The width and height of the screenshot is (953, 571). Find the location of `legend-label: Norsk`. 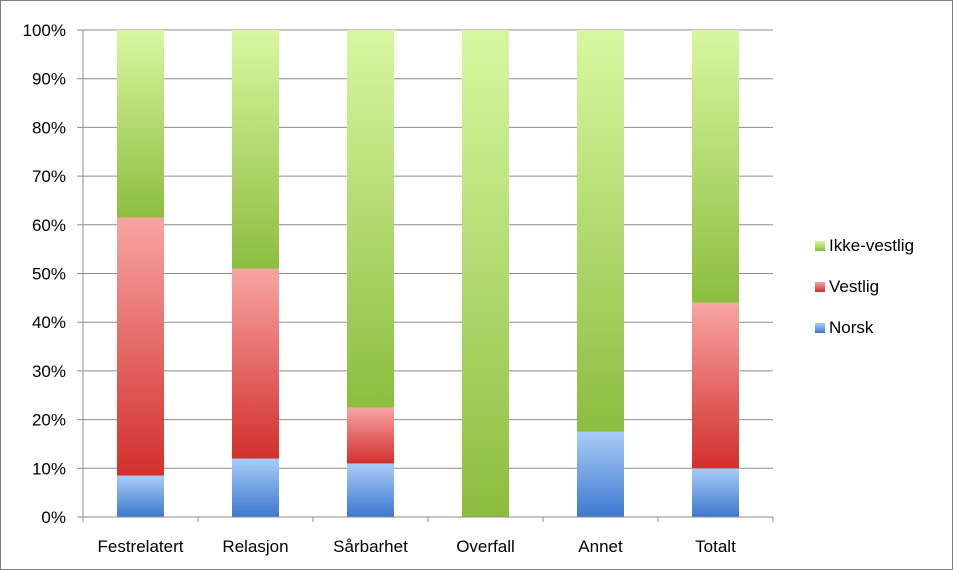

legend-label: Norsk is located at coordinates (851, 327).